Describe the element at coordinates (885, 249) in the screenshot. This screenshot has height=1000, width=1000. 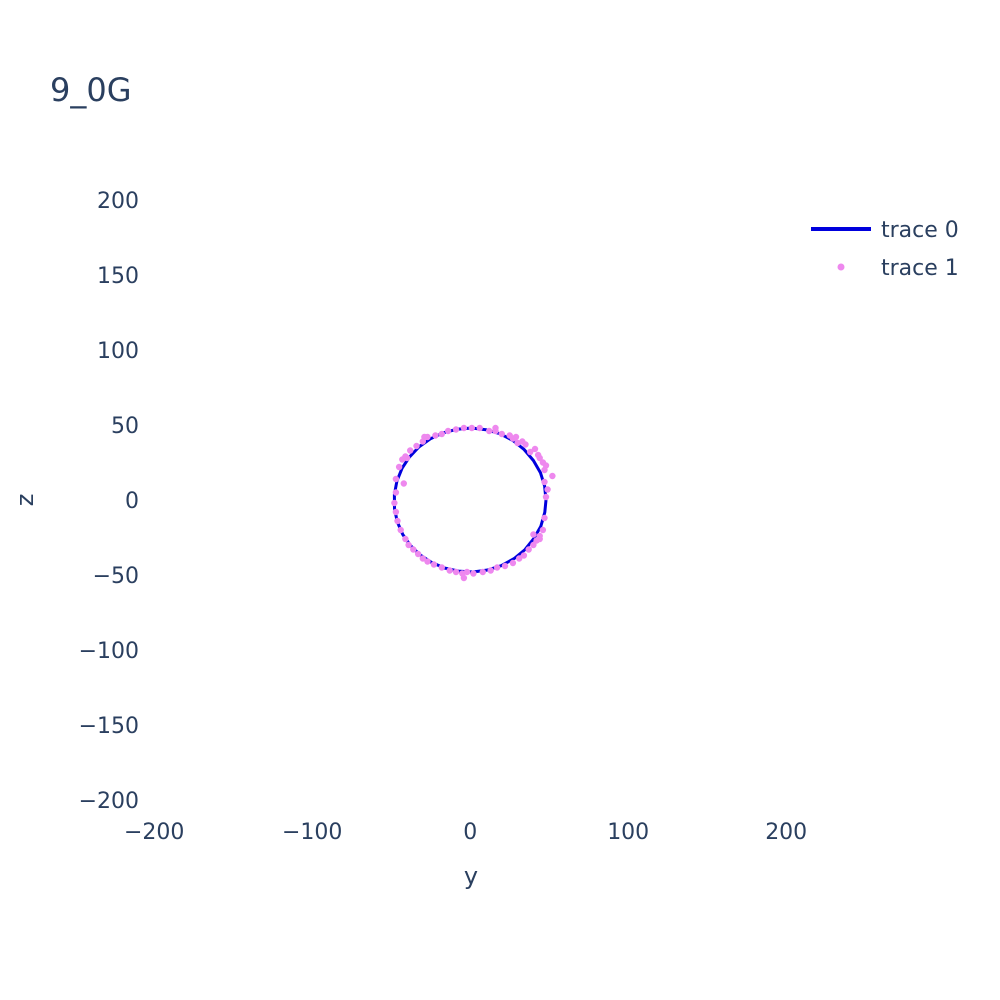
I see `legend: trace 0 trace 1` at that location.